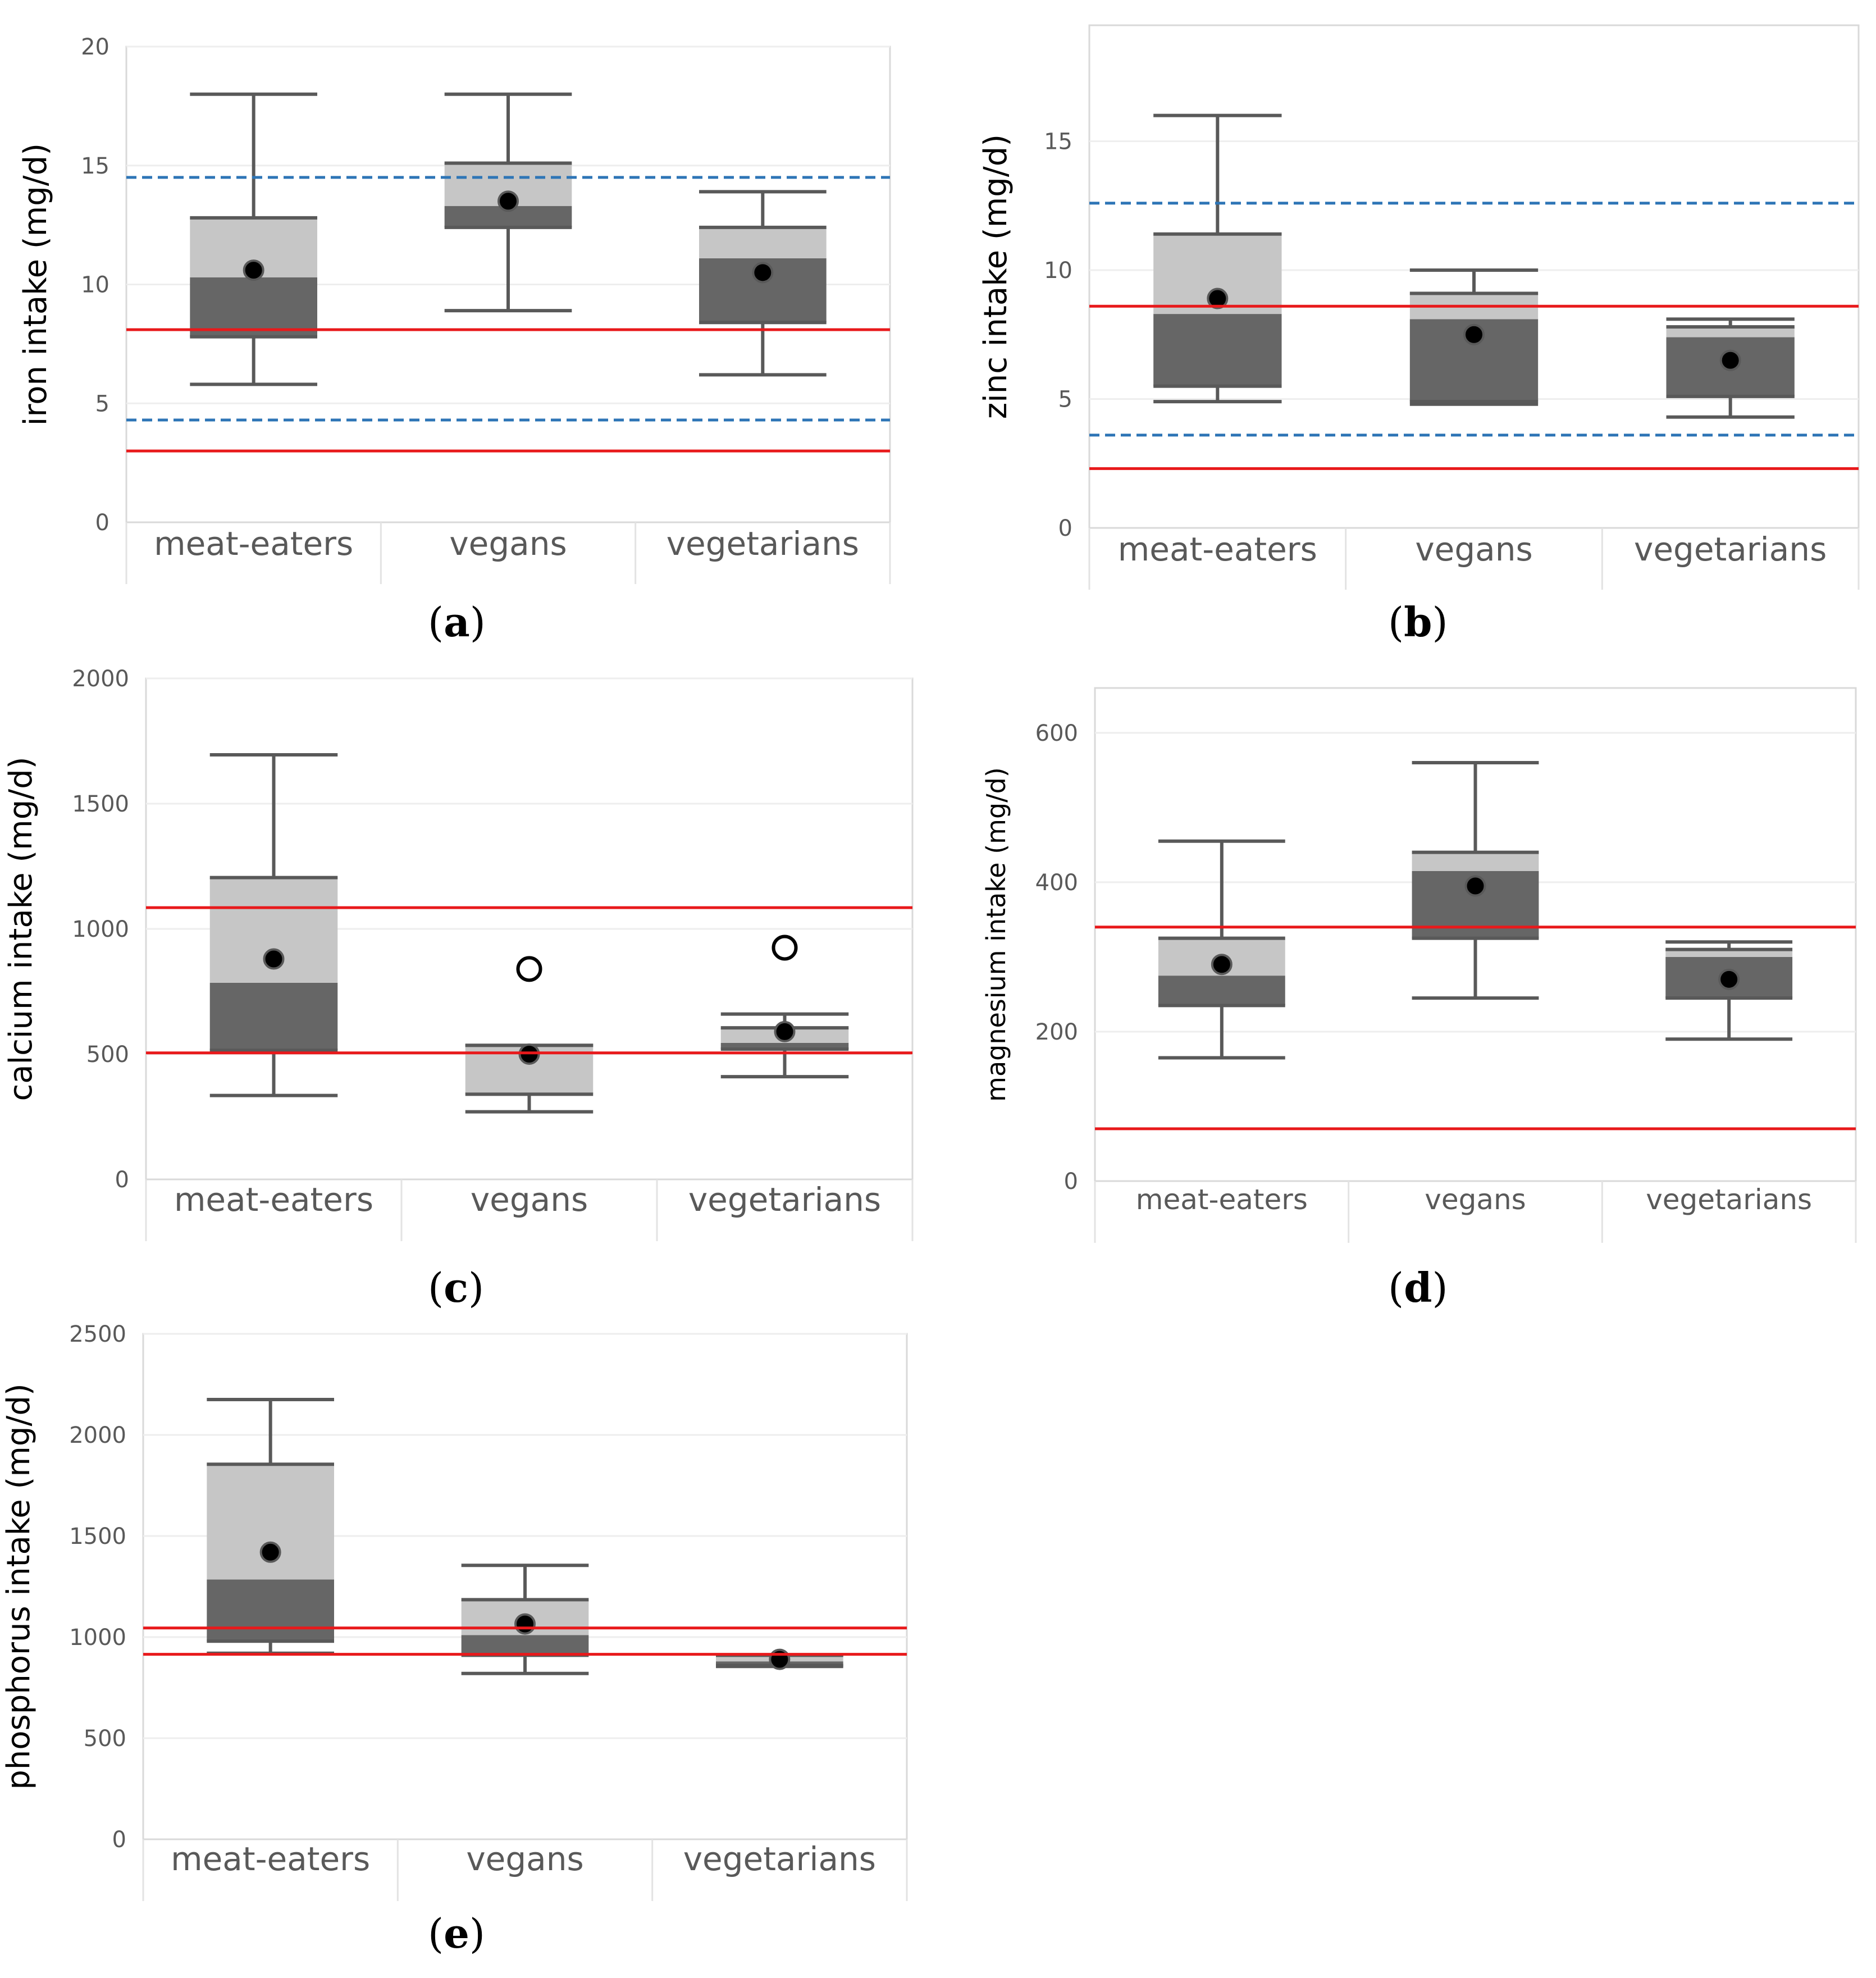 Image resolution: width=1876 pixels, height=1978 pixels. I want to click on y-axis-title: calcium intake (mg/d), so click(21, 928).